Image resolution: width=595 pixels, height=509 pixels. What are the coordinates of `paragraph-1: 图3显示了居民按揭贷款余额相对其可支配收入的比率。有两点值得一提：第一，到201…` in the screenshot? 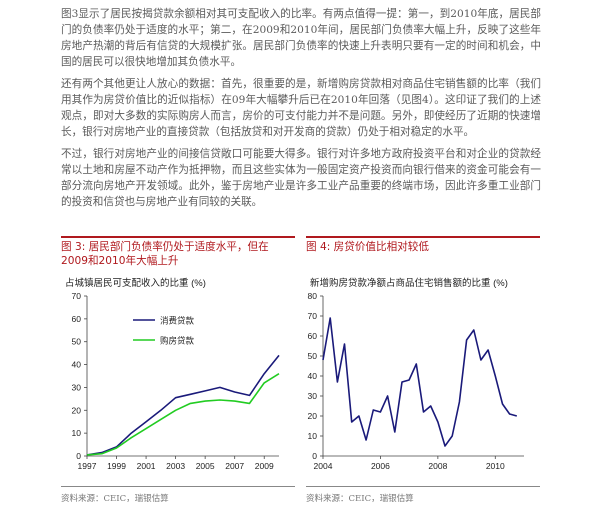 It's located at (301, 38).